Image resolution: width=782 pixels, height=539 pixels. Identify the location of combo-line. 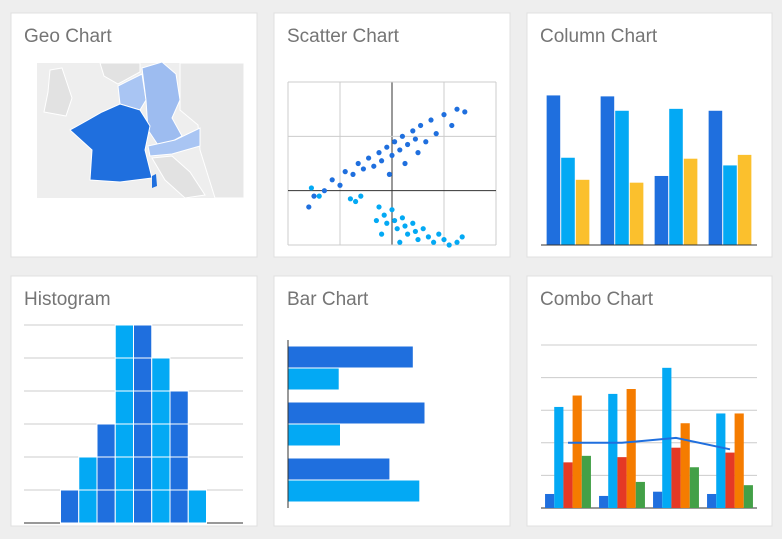
(649, 443).